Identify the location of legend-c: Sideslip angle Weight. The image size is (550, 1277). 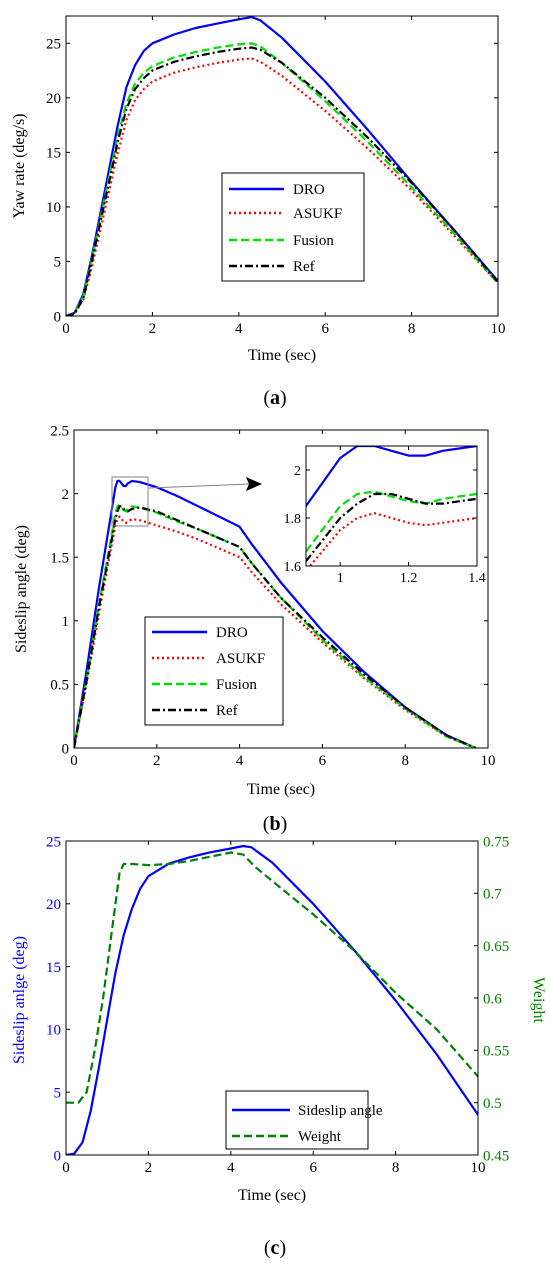
(304, 1120).